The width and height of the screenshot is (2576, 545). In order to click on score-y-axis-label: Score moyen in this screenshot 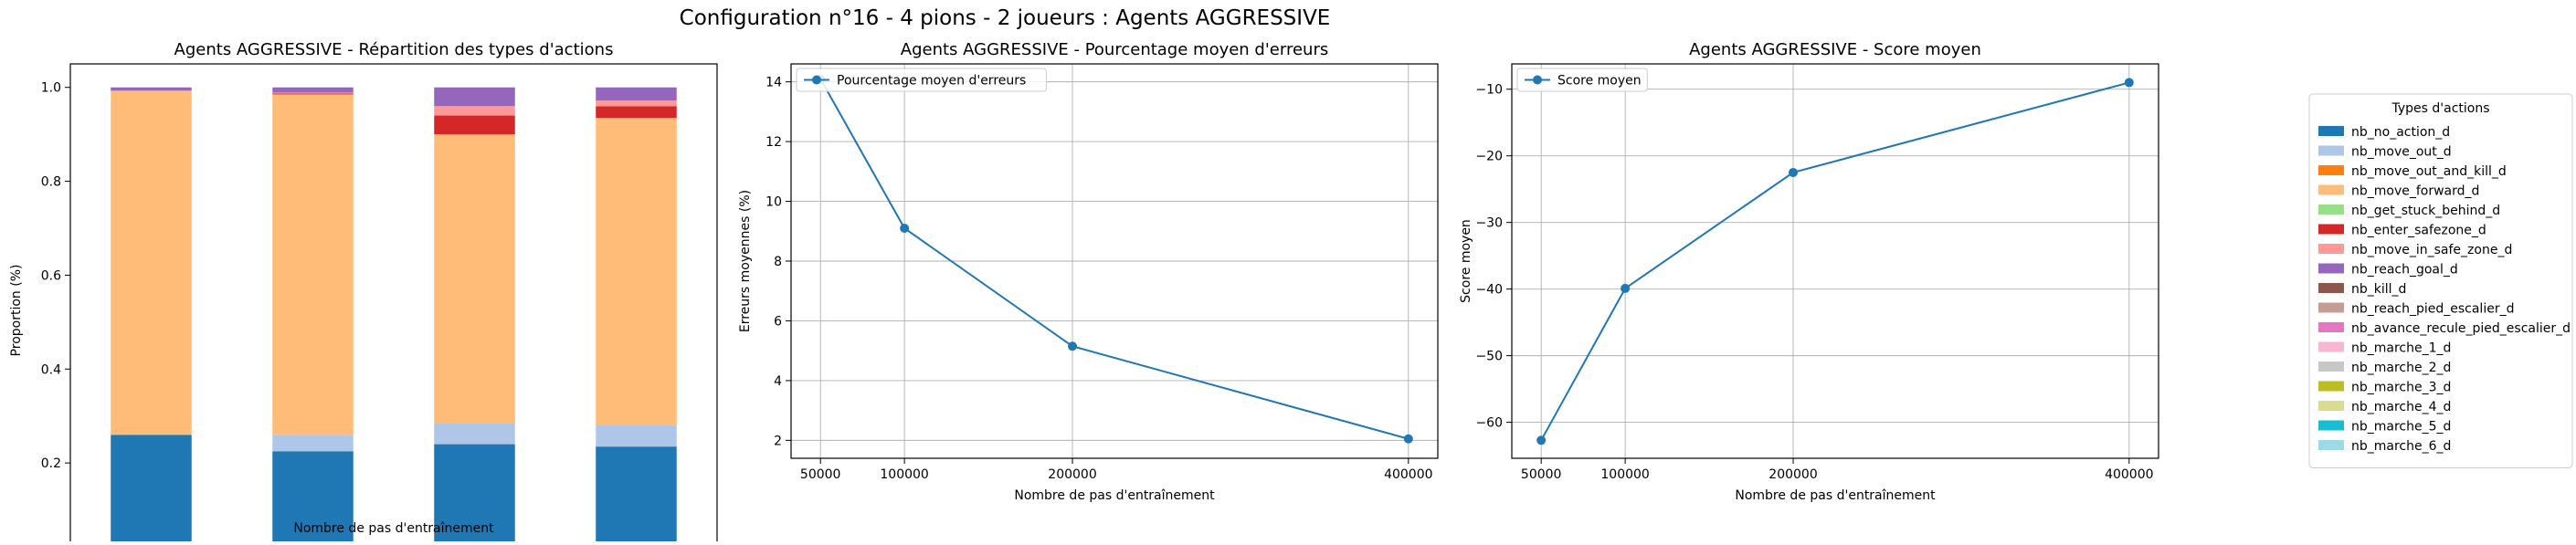, I will do `click(1466, 261)`.